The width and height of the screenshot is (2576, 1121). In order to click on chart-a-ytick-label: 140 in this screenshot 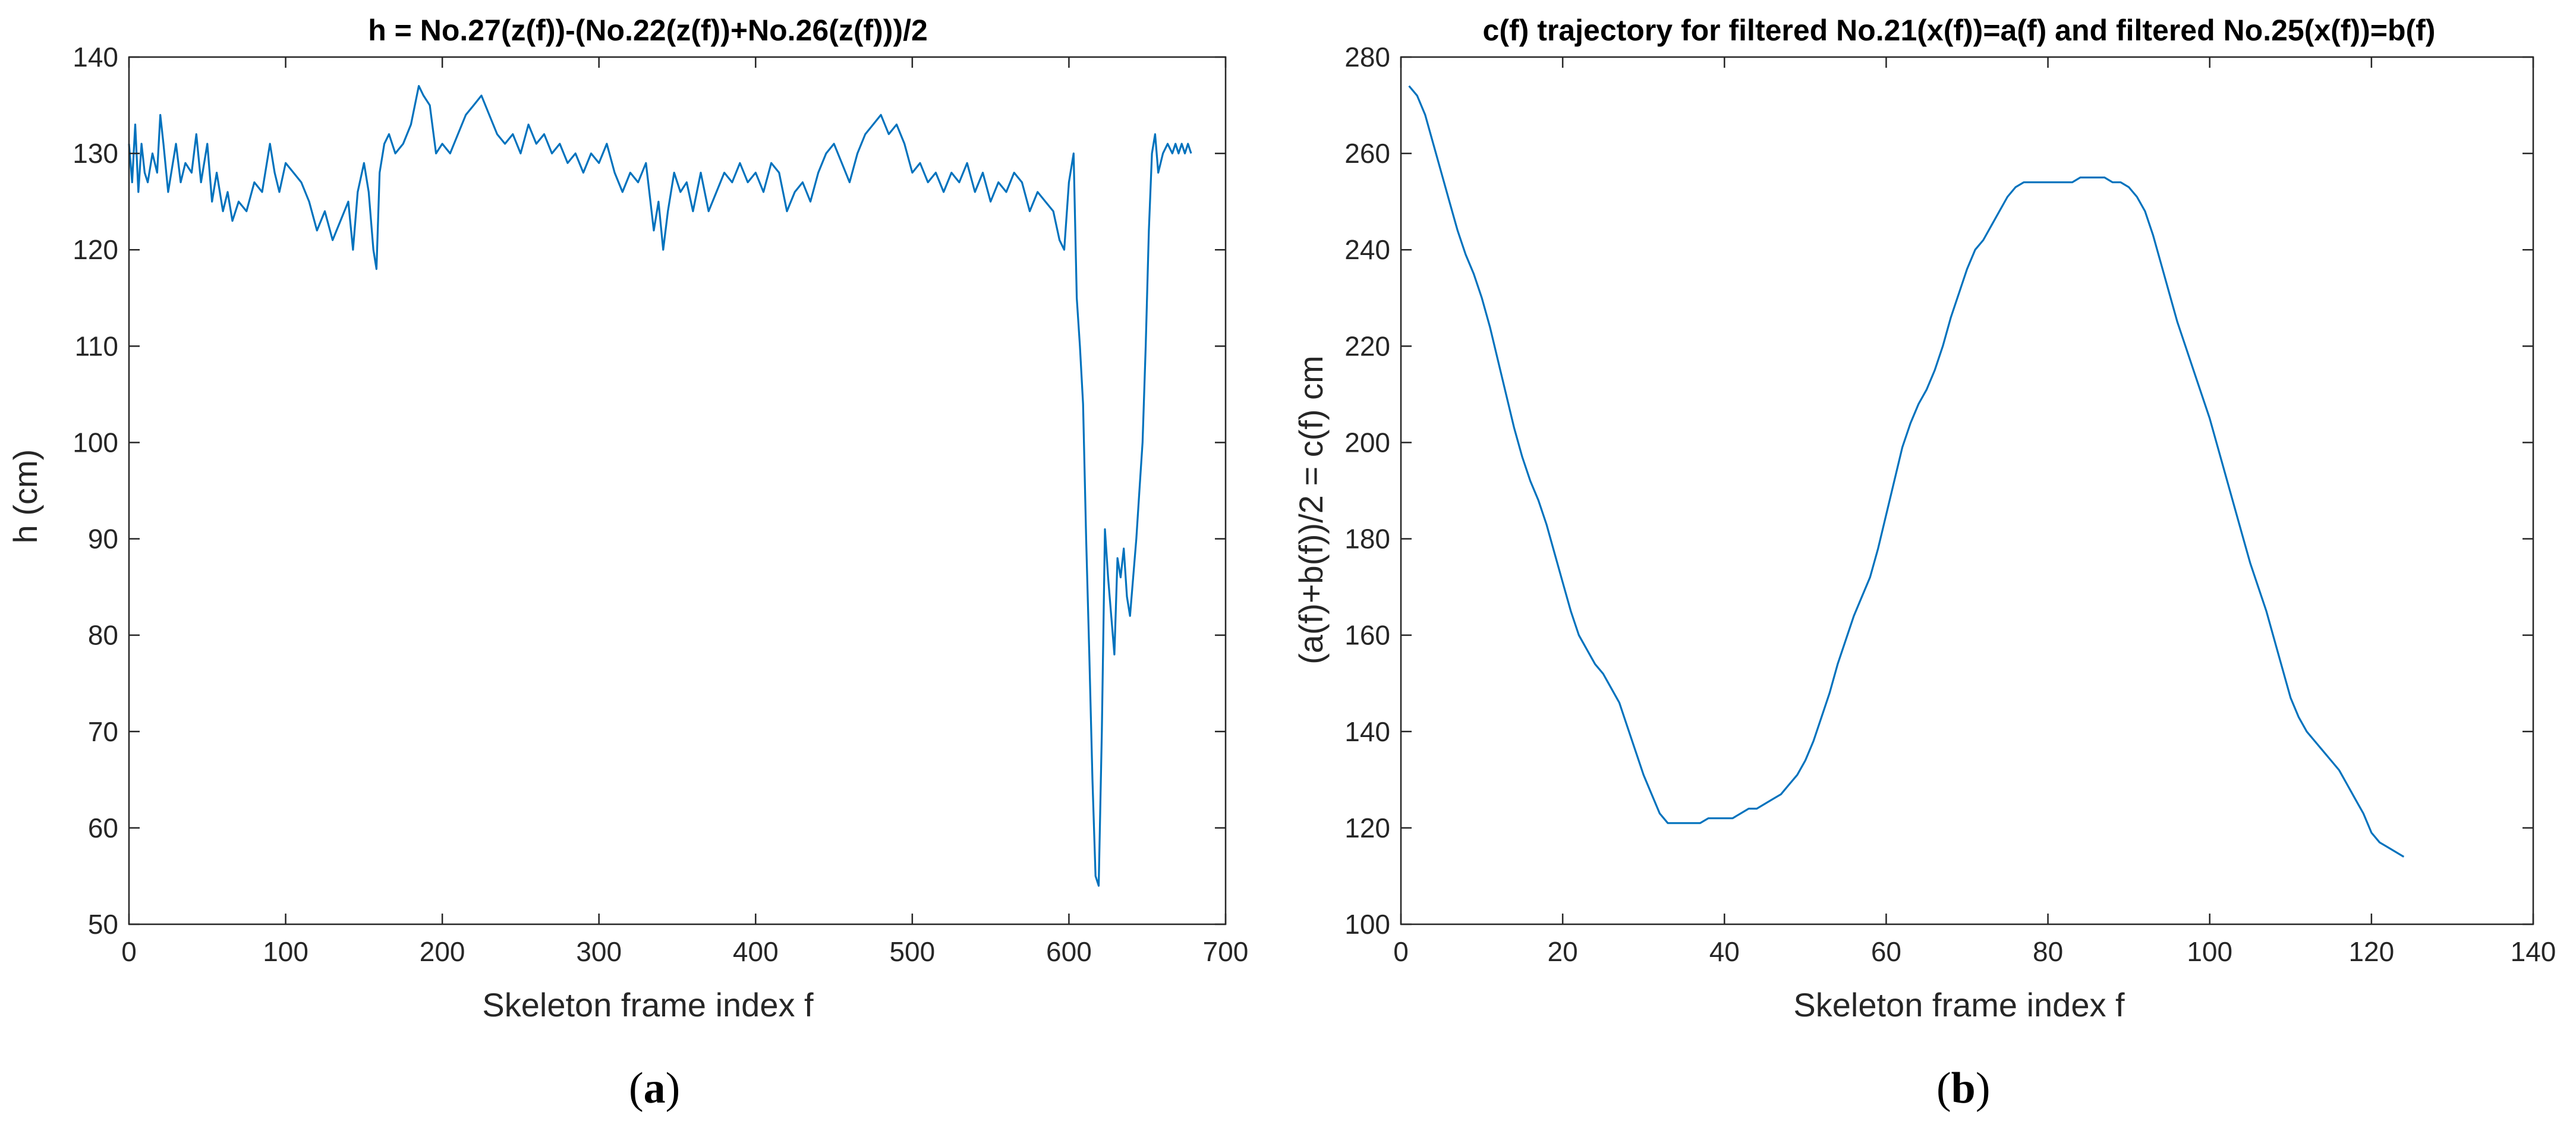, I will do `click(95, 58)`.